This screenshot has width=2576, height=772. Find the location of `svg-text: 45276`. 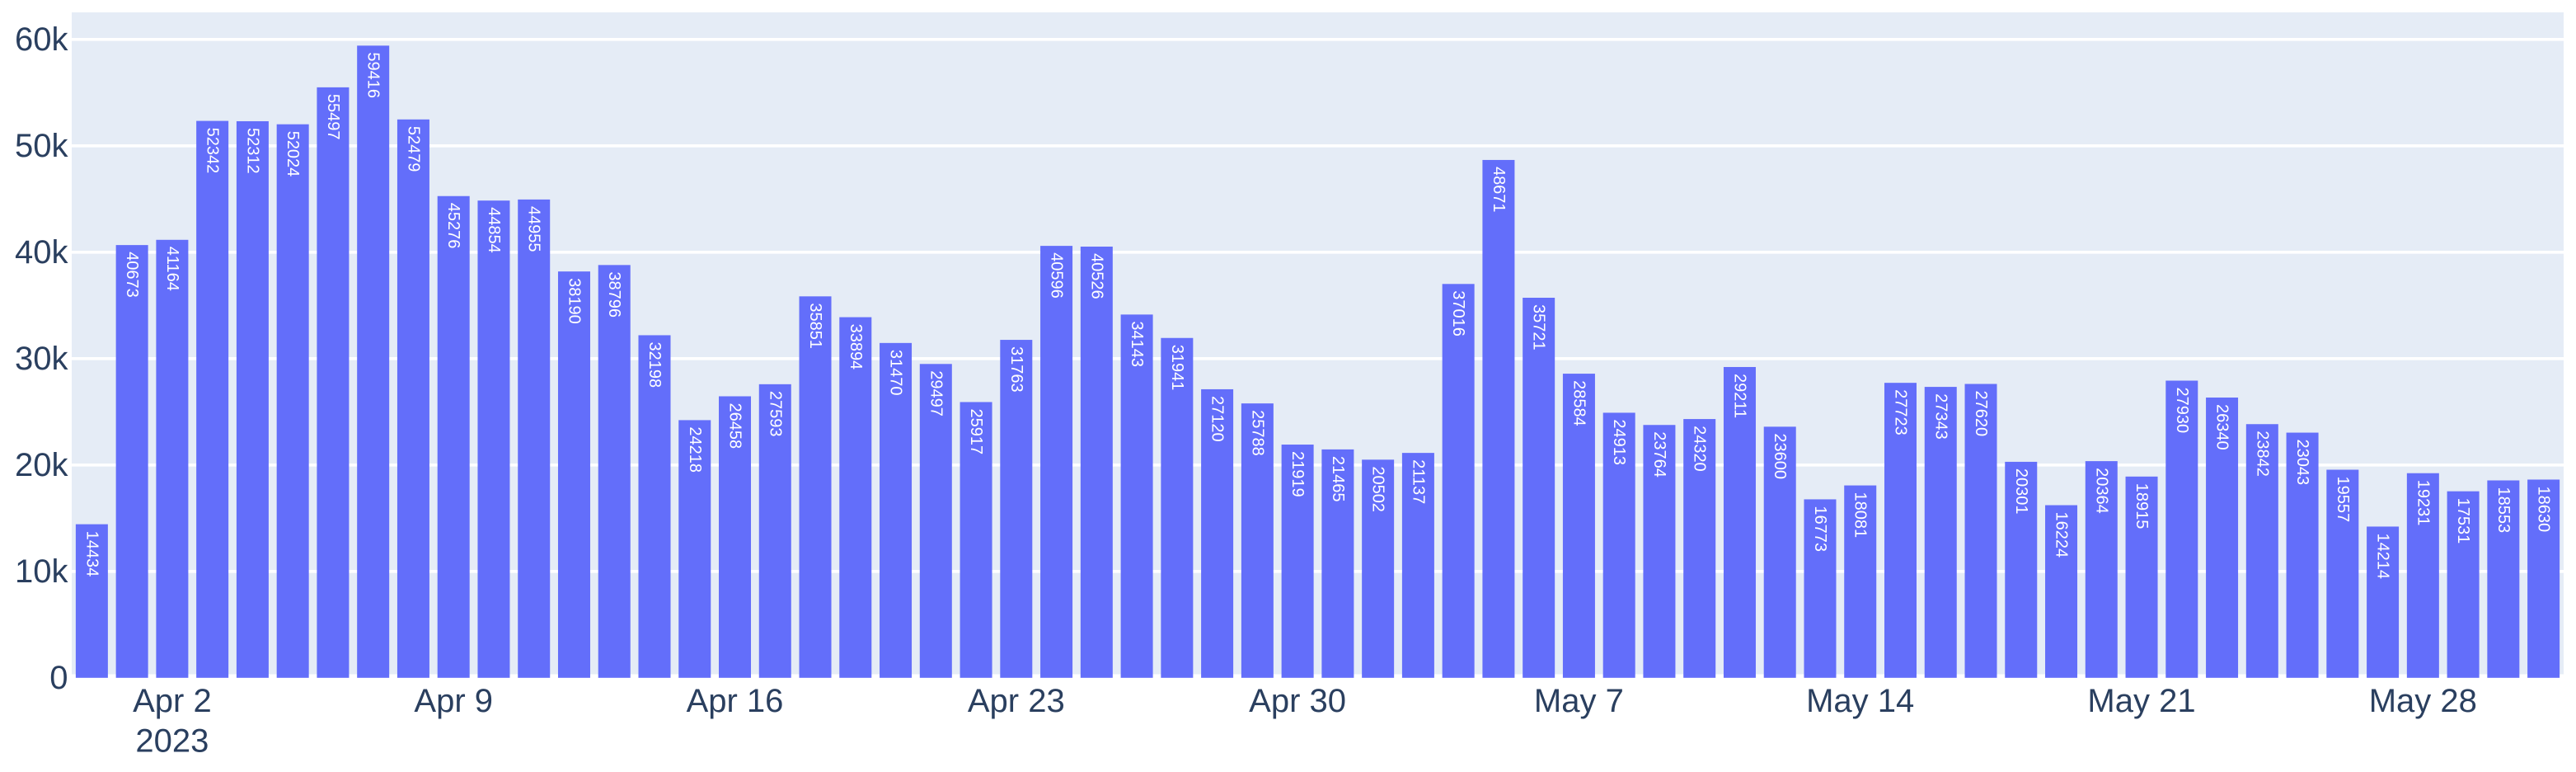

svg-text: 45276 is located at coordinates (453, 226).